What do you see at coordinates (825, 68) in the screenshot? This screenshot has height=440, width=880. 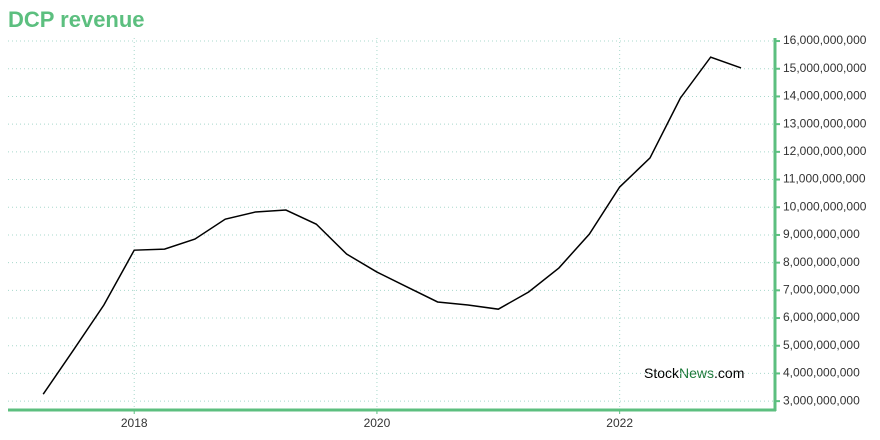 I see `y-tick-label: 15,000,000,000` at bounding box center [825, 68].